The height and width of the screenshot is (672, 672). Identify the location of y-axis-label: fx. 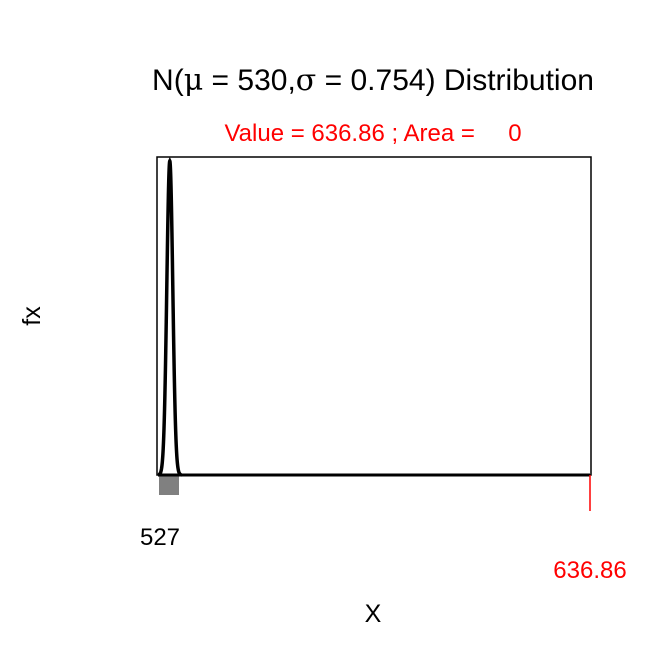
(32, 316).